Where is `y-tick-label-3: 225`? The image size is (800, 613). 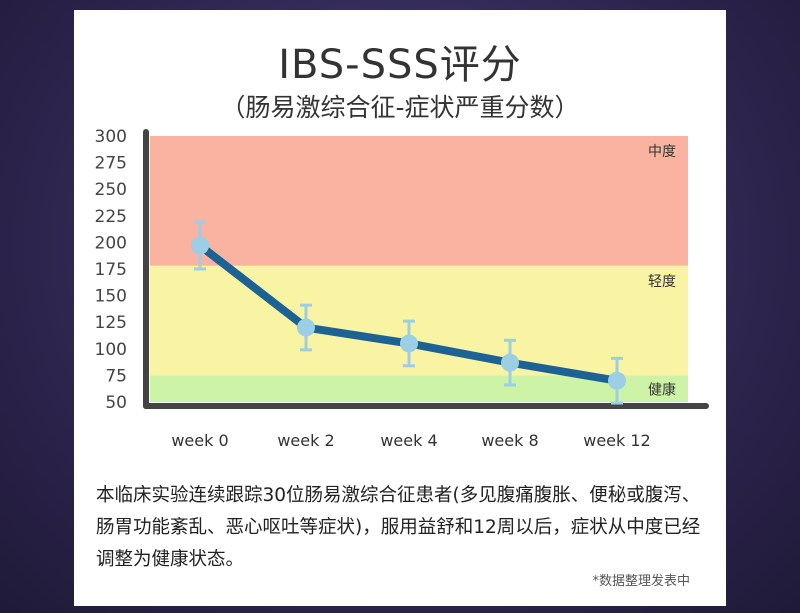 y-tick-label-3: 225 is located at coordinates (111, 217).